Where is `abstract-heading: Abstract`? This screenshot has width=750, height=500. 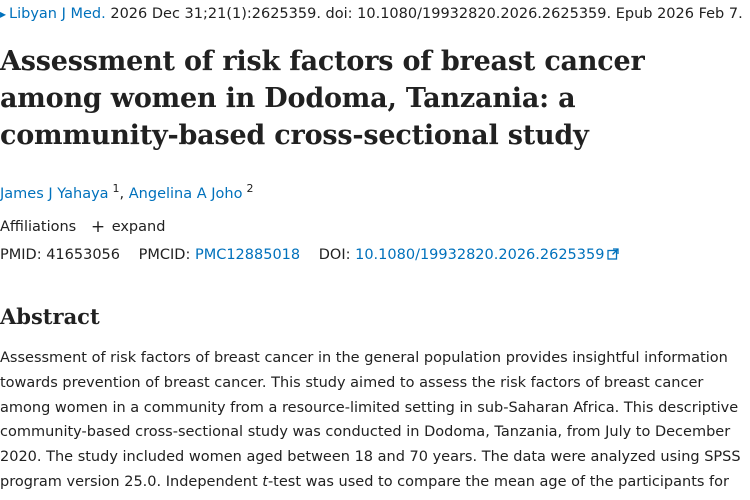 abstract-heading: Abstract is located at coordinates (50, 316).